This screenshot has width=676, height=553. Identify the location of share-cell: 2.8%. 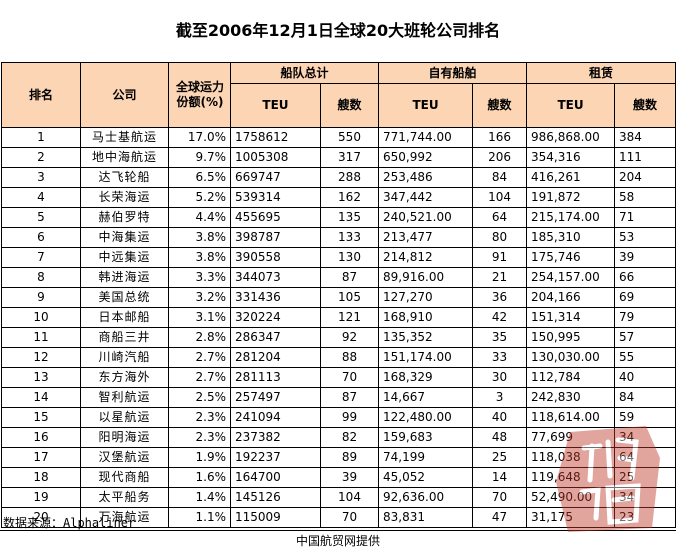
(199, 337).